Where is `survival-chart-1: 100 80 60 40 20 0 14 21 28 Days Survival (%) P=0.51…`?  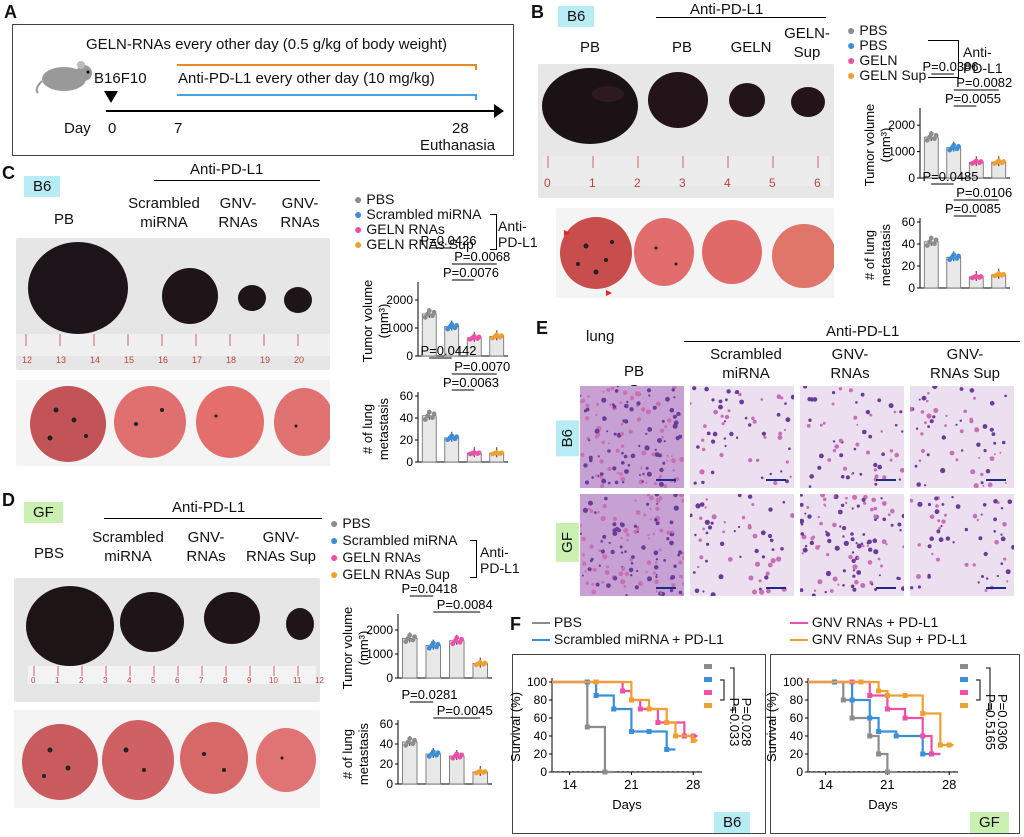 survival-chart-1: 100 80 60 40 20 0 14 21 28 Days Survival (%) P=0.51… is located at coordinates (887, 738).